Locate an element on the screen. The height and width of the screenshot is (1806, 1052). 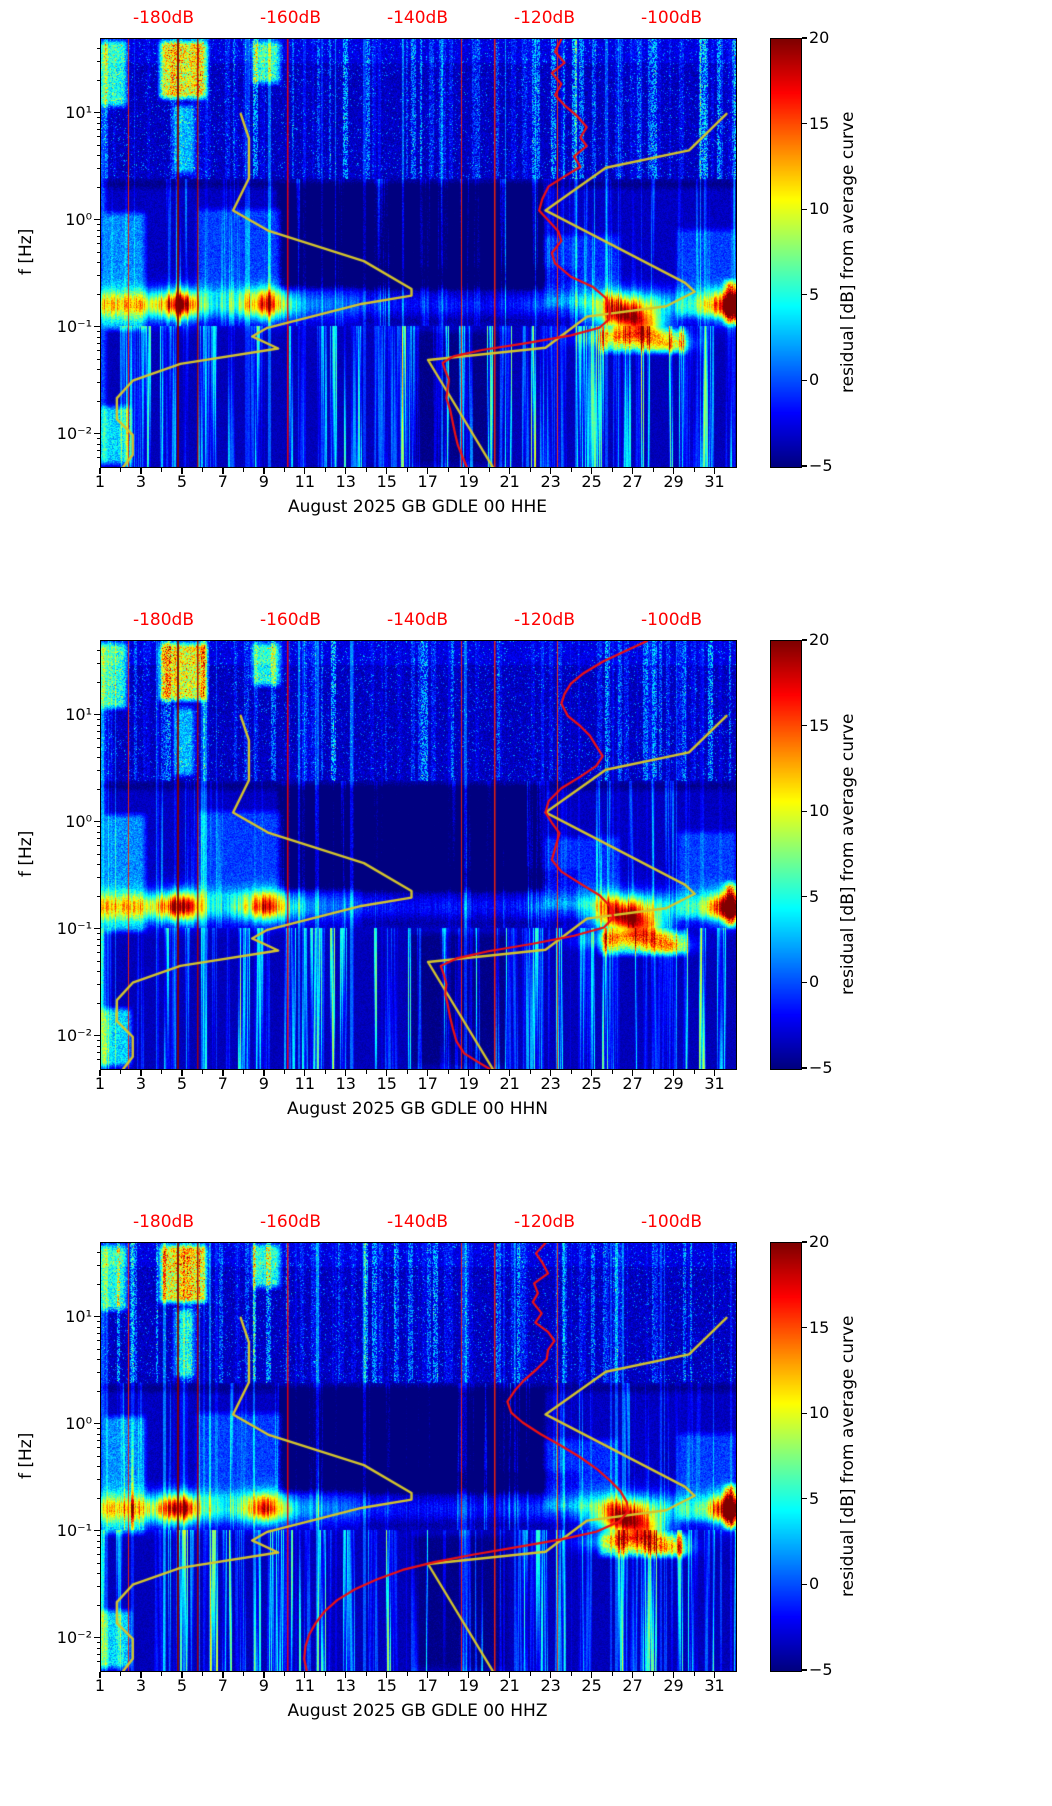
colorbar-tick-label: 5 is located at coordinates (814, 1498).